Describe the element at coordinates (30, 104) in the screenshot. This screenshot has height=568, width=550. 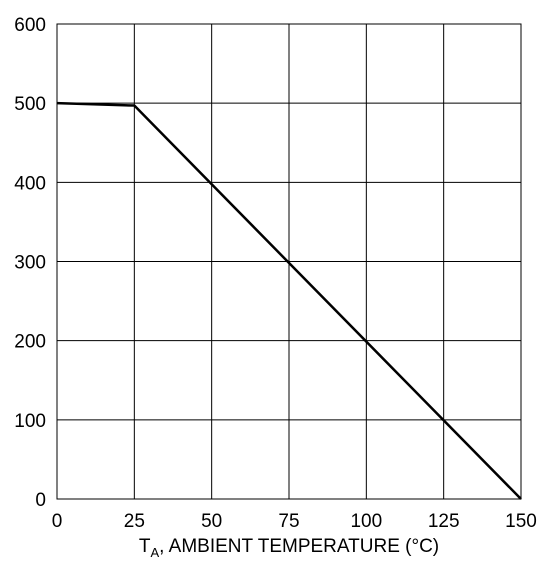
I see `y-tick-label: 500` at that location.